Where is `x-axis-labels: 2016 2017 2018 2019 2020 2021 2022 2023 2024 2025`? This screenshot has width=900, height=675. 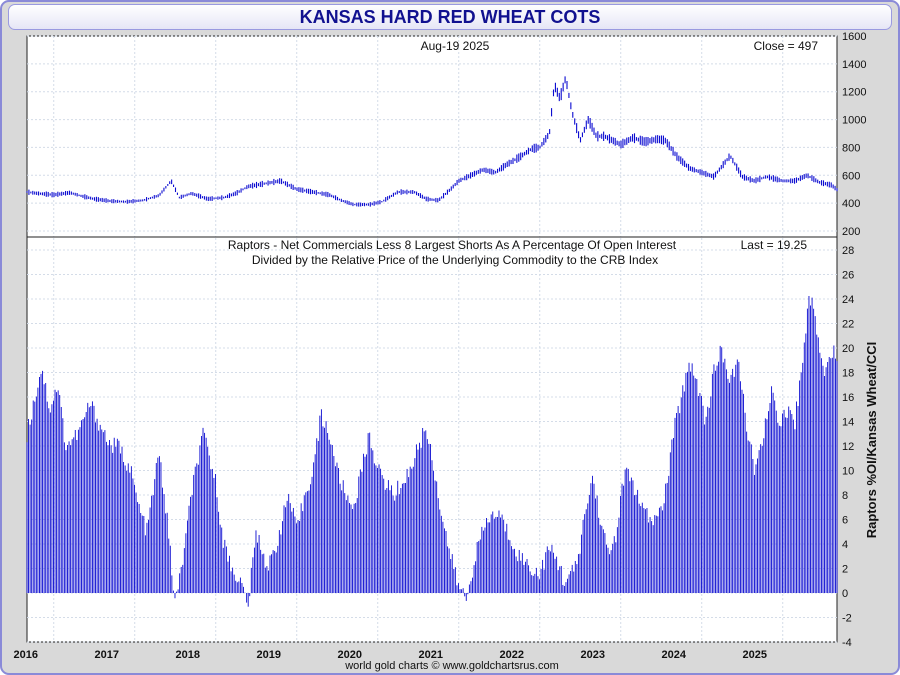 x-axis-labels: 2016 2017 2018 2019 2020 2021 2022 2023 2024 2025 is located at coordinates (389, 655).